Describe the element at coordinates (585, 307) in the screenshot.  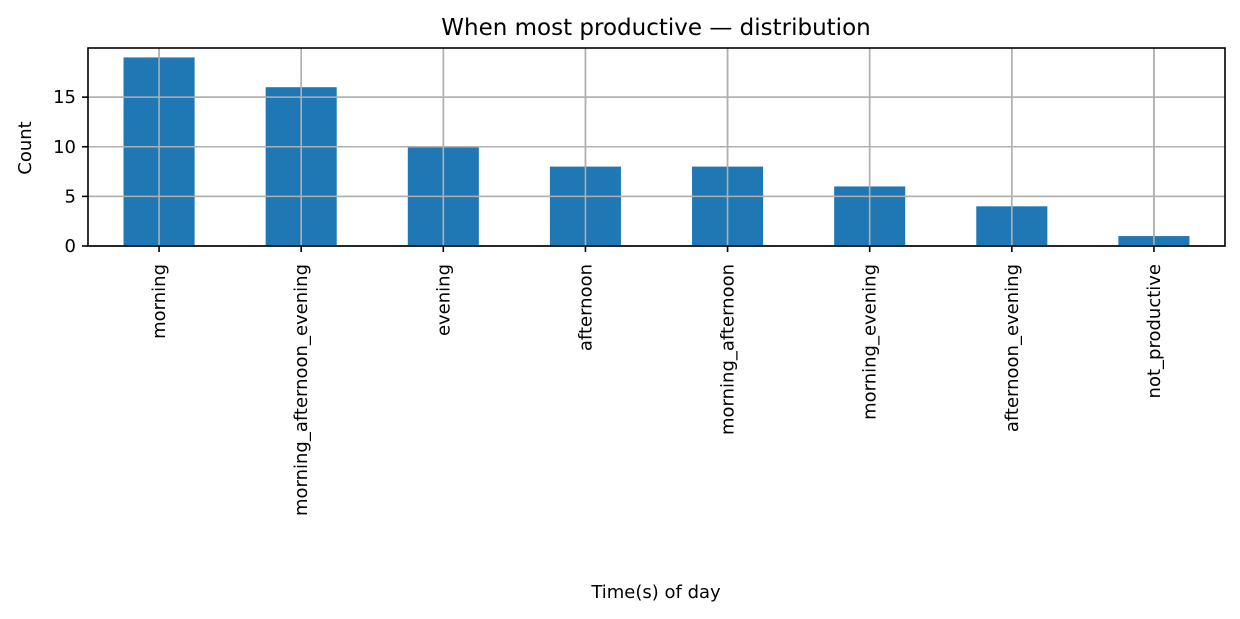
I see `x-tick-label: afternoon` at that location.